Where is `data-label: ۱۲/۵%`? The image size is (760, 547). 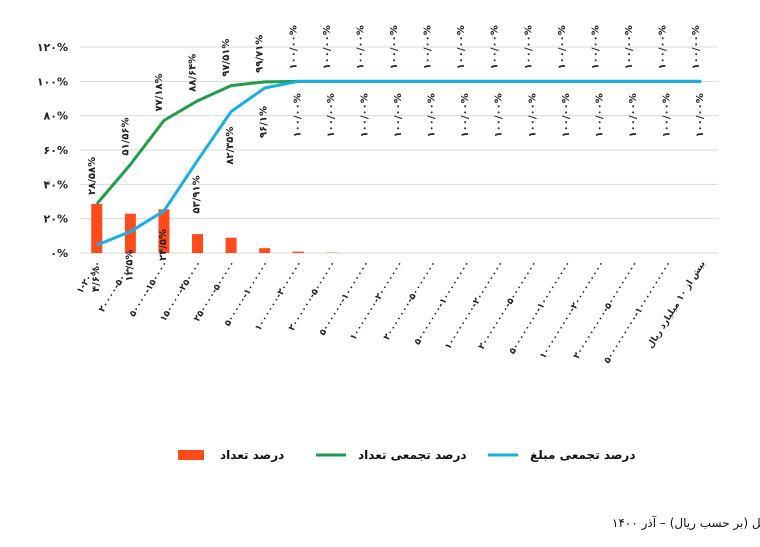
data-label: ۱۲/۵% is located at coordinates (129, 266).